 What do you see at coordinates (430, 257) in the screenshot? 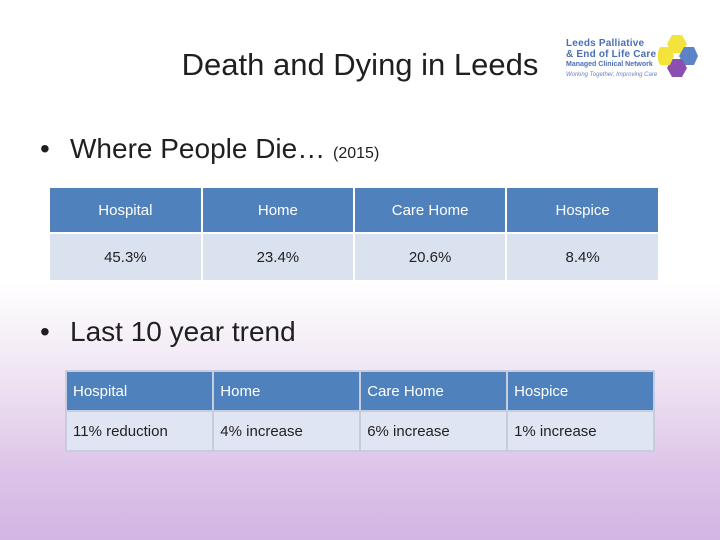
I see `table-cell: 20.6%` at bounding box center [430, 257].